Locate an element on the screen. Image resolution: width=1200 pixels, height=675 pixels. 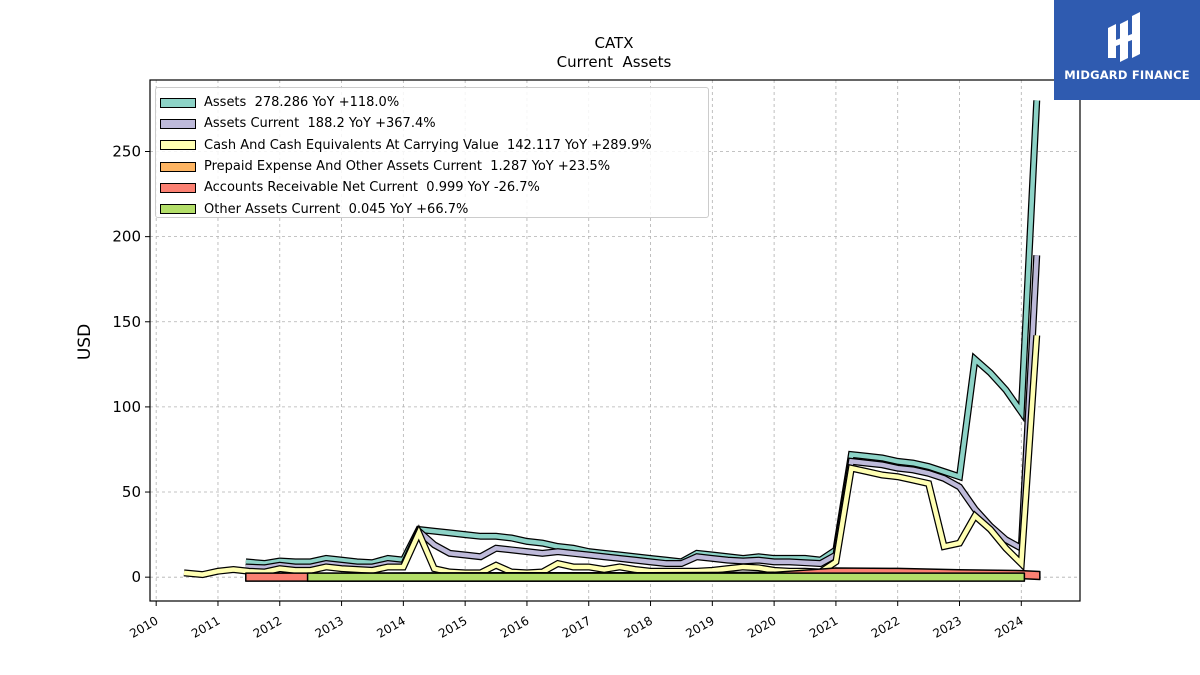
y-tick-label: 150 is located at coordinates (126, 322).